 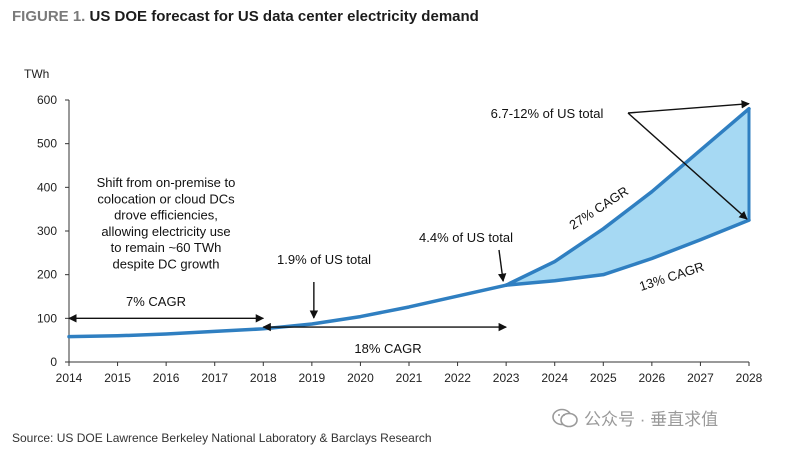 I want to click on historical-line, so click(x=287, y=311).